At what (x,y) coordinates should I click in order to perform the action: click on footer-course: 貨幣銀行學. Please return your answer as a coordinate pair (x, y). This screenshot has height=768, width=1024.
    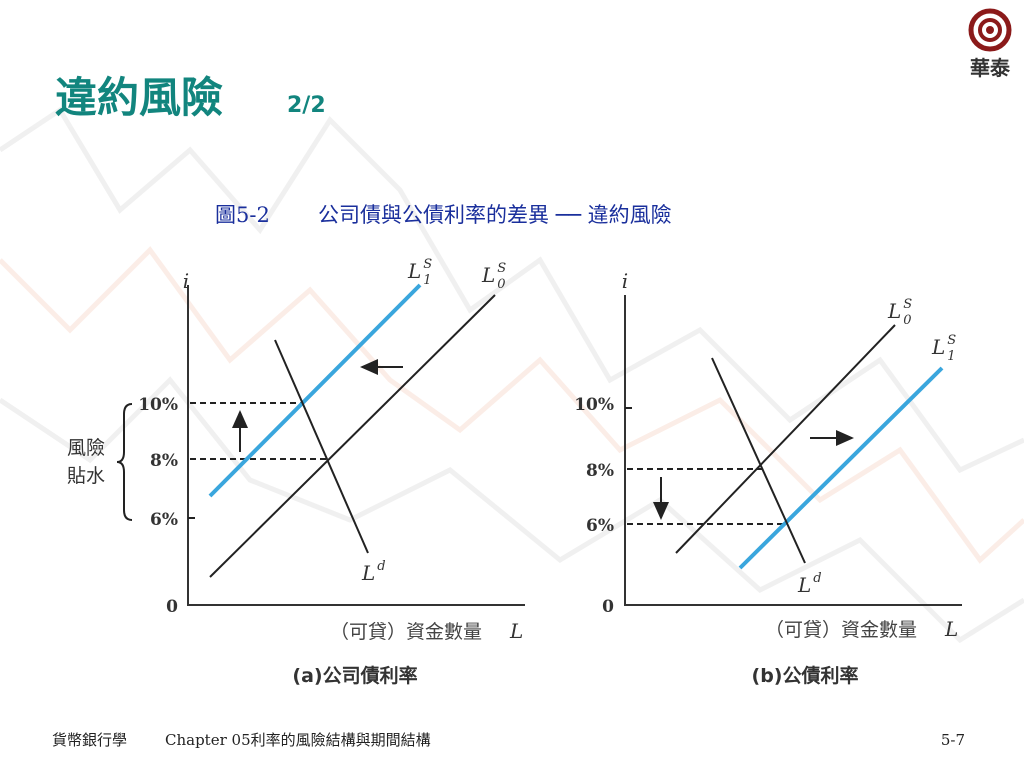
    Looking at the image, I should click on (89, 740).